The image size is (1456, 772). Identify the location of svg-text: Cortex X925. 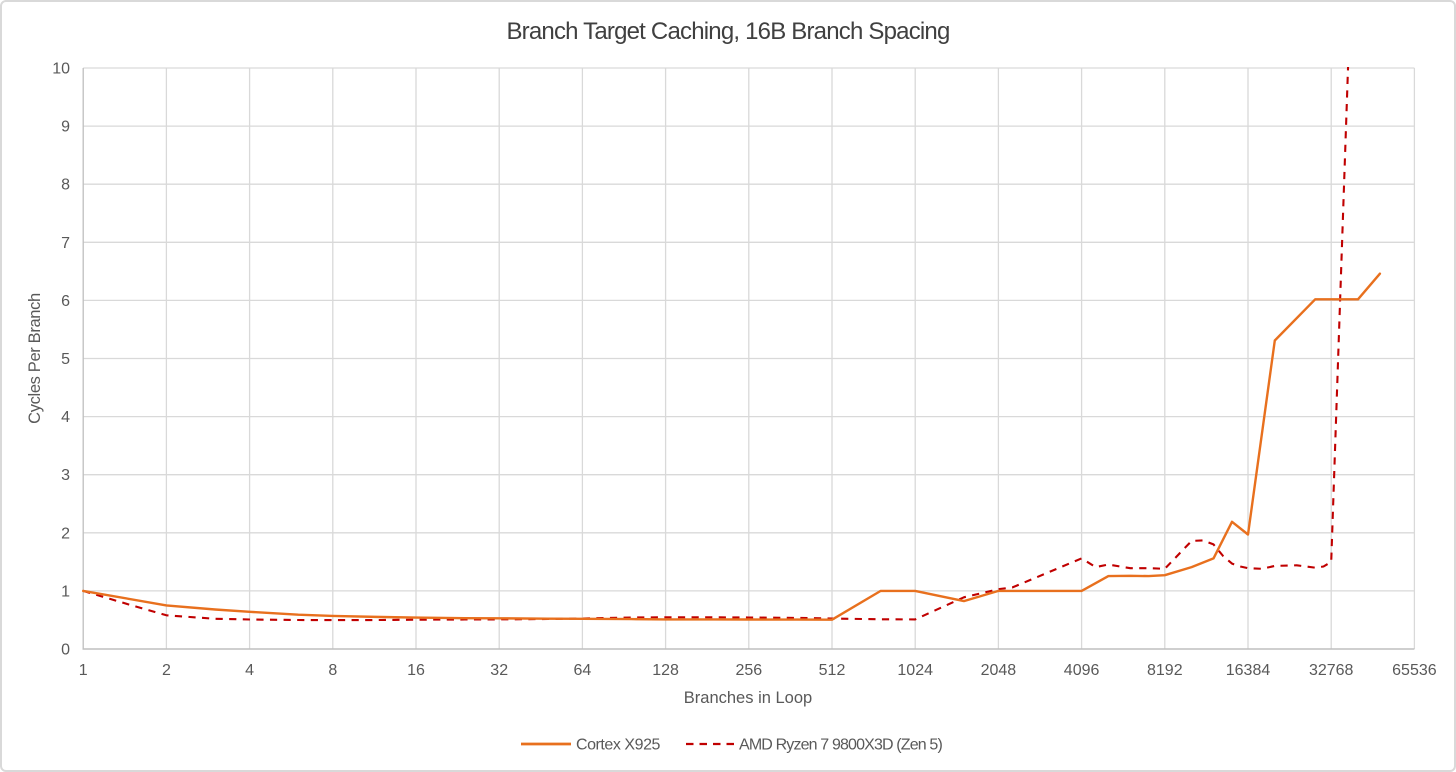
(618, 745).